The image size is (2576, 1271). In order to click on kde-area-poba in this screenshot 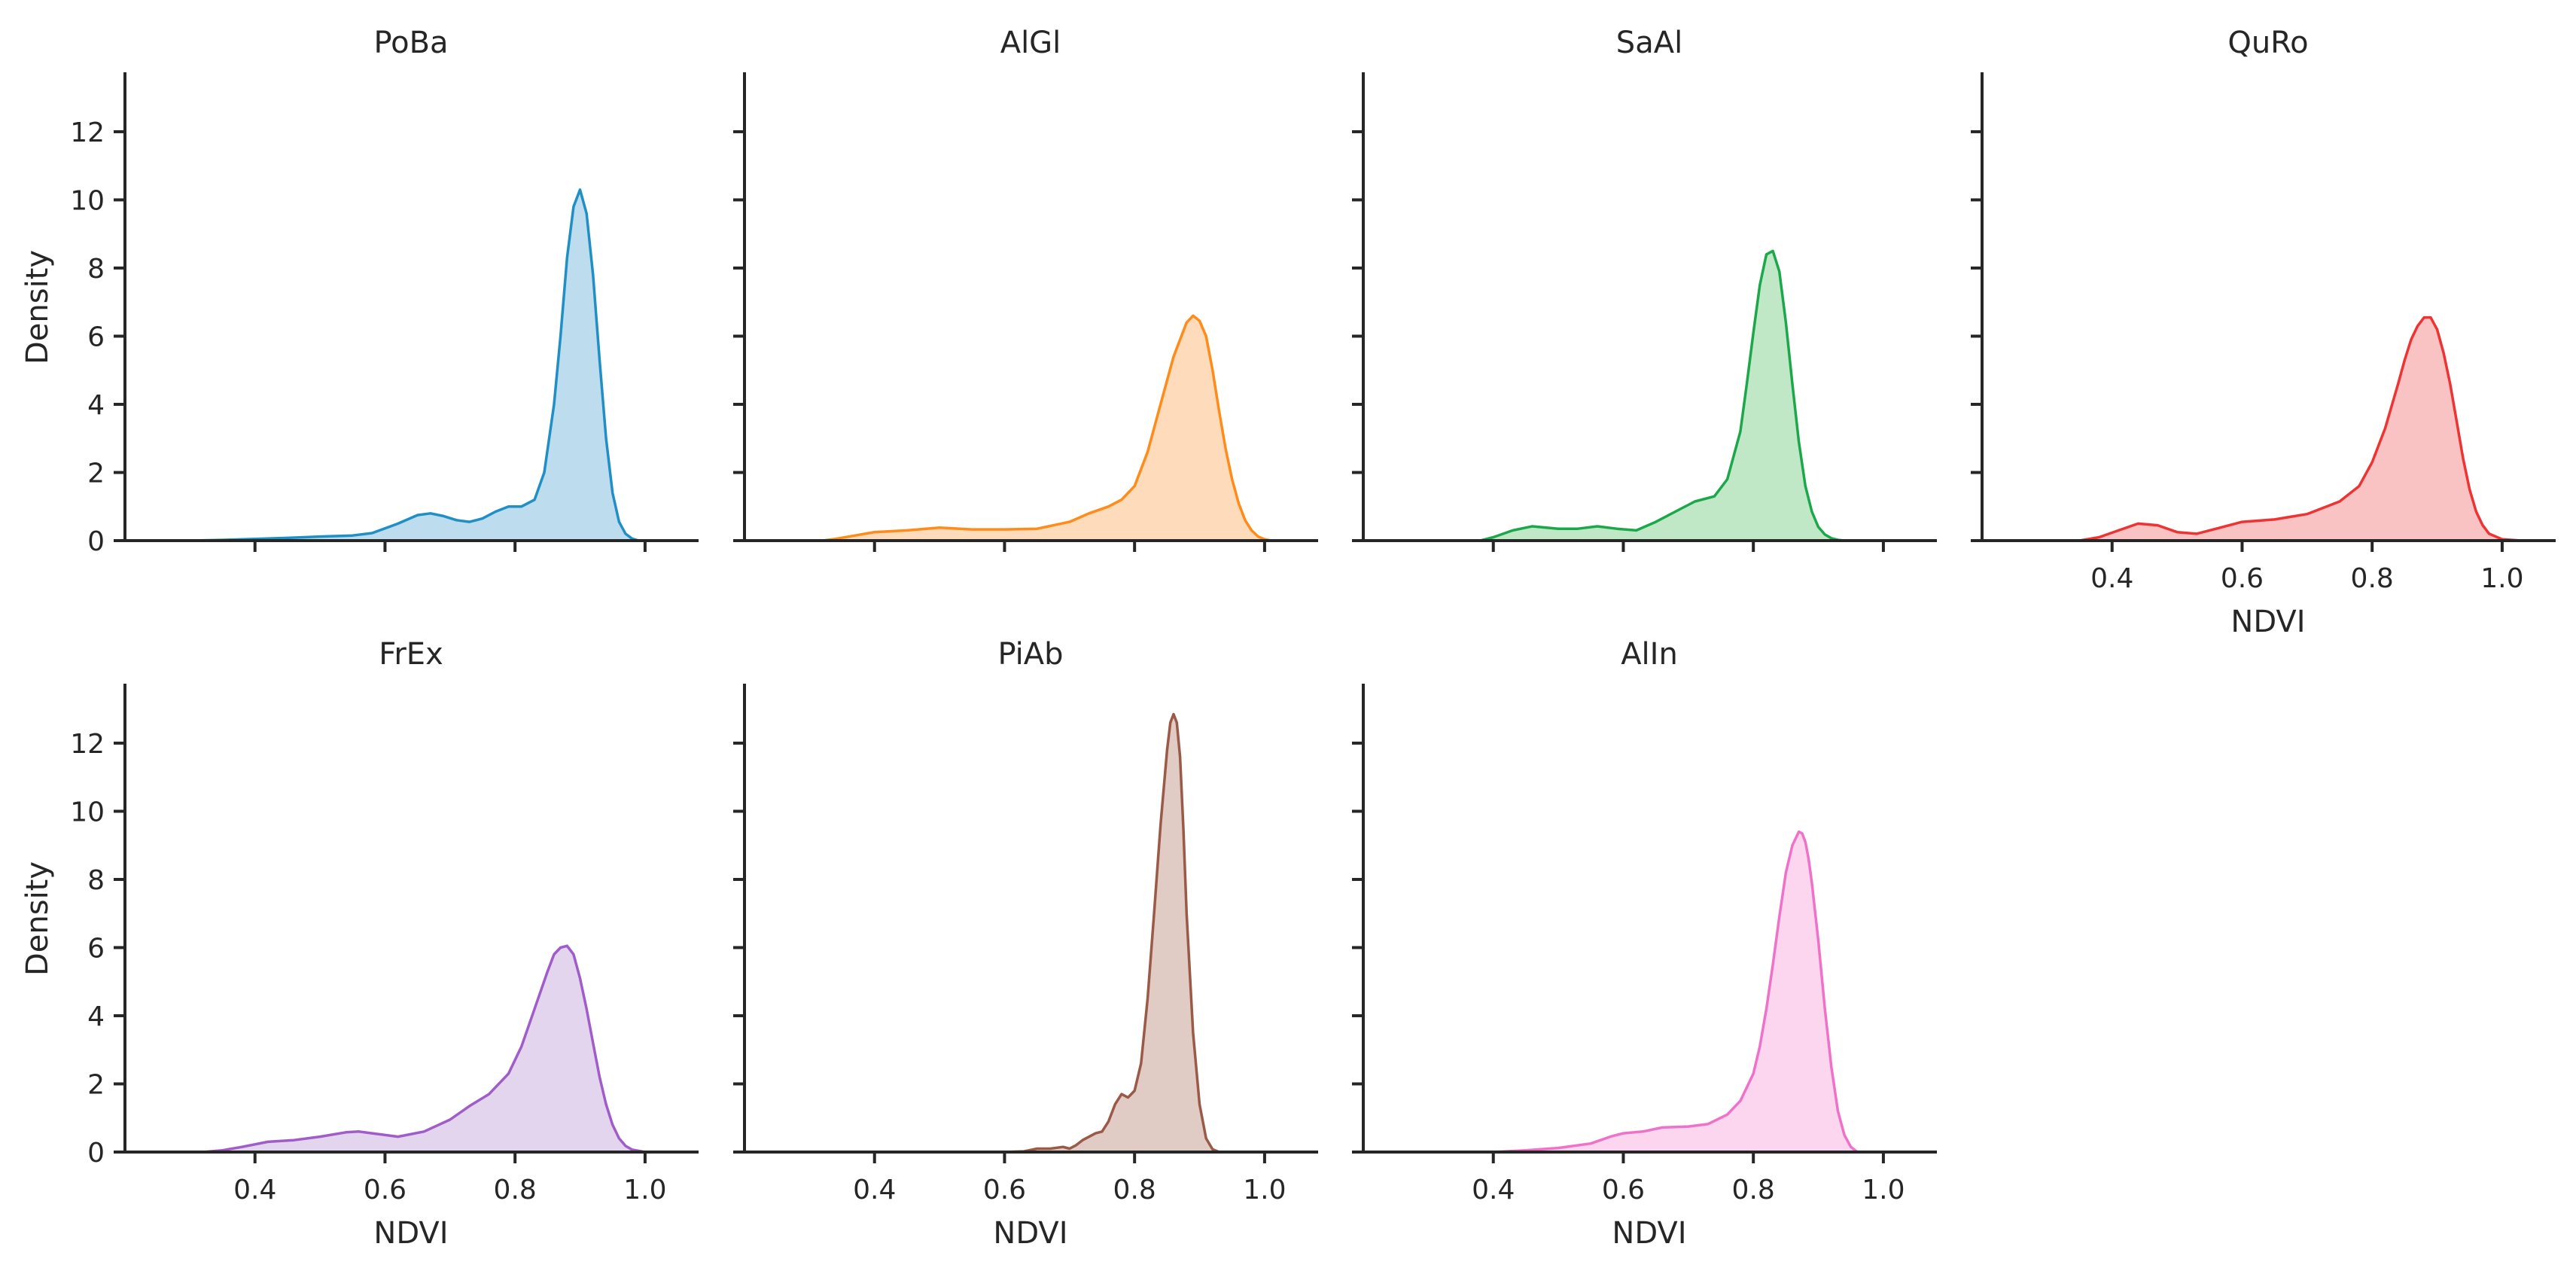, I will do `click(415, 365)`.